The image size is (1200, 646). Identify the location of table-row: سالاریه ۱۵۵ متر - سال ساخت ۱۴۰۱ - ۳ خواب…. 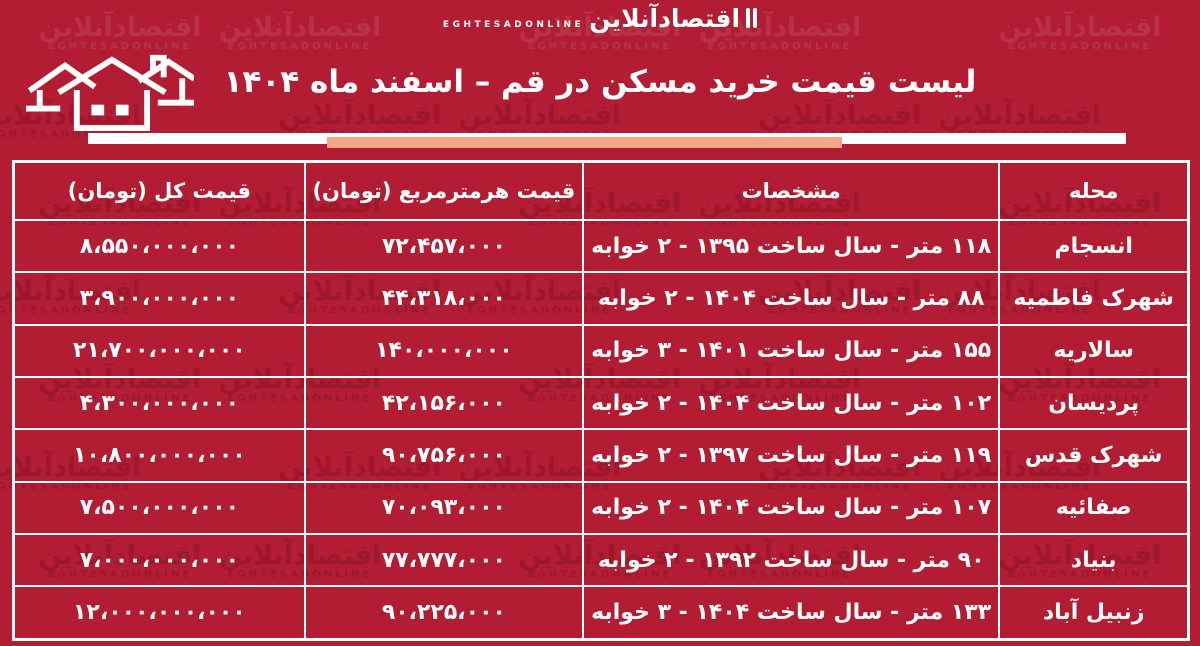
(601, 350).